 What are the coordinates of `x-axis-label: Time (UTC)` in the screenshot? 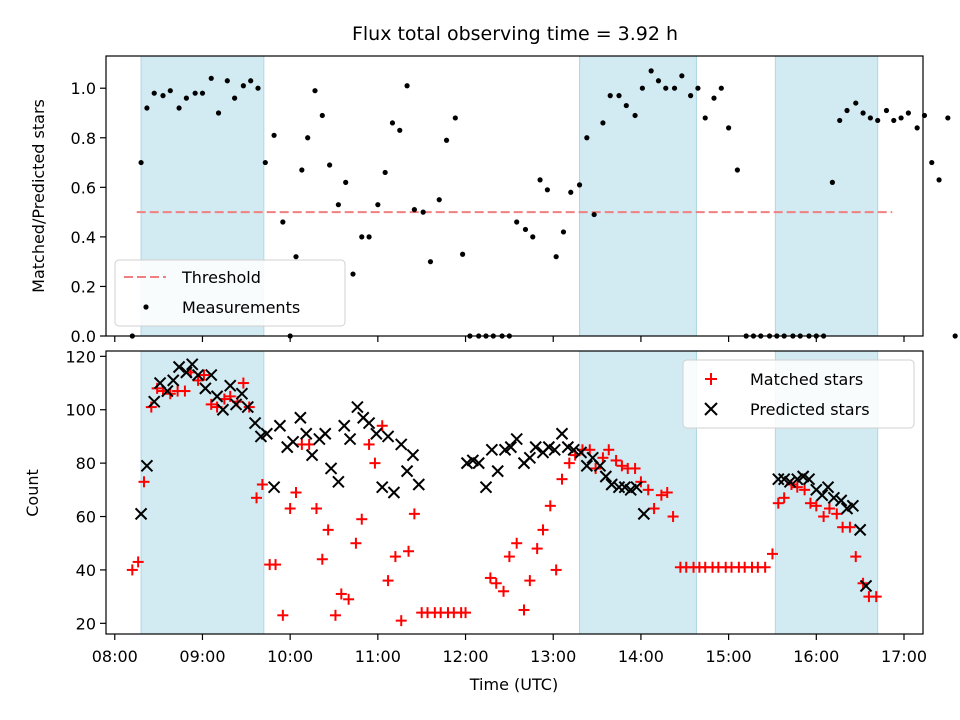 It's located at (513, 684).